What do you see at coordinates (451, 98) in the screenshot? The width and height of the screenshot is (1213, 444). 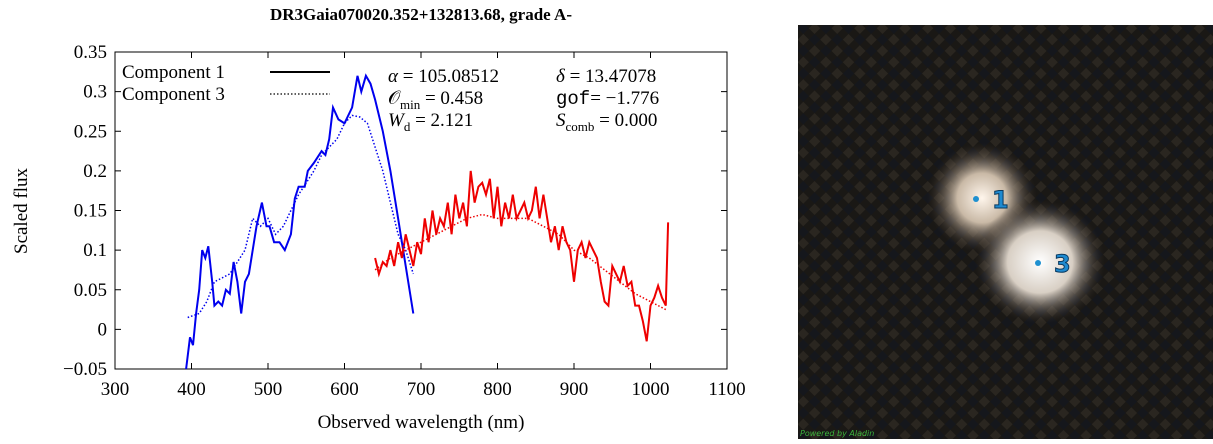 I see `annotation-value: = 0.458` at bounding box center [451, 98].